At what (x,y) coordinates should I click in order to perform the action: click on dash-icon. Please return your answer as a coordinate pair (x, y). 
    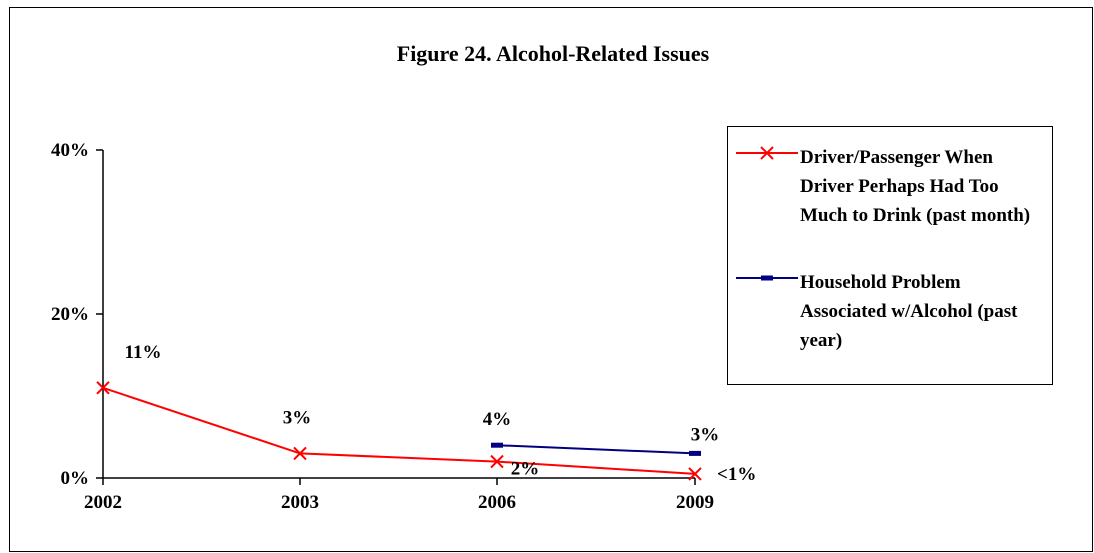
    Looking at the image, I should click on (767, 278).